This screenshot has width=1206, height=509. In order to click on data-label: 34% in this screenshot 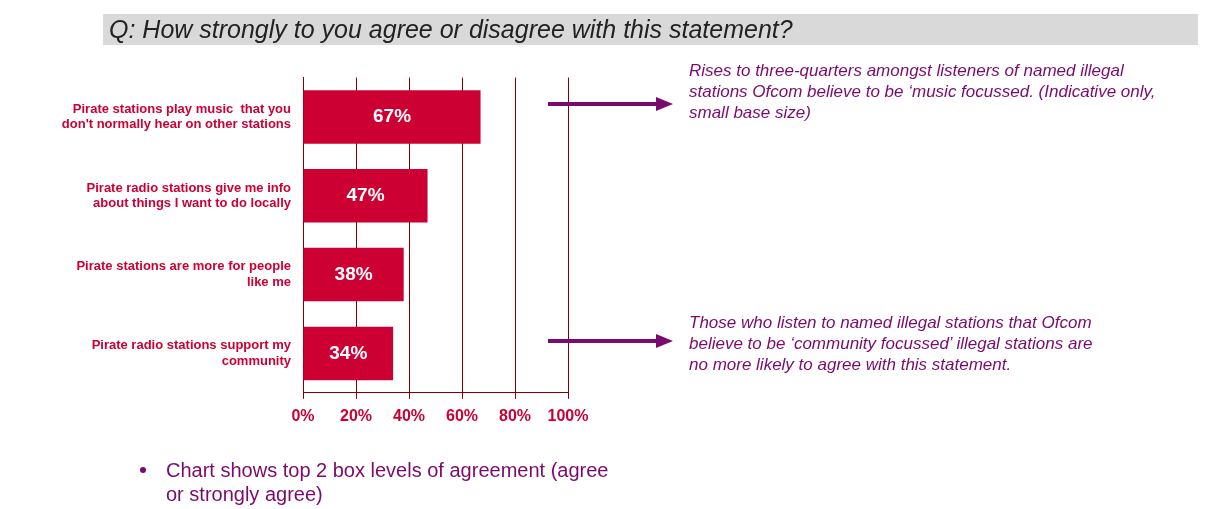, I will do `click(348, 352)`.